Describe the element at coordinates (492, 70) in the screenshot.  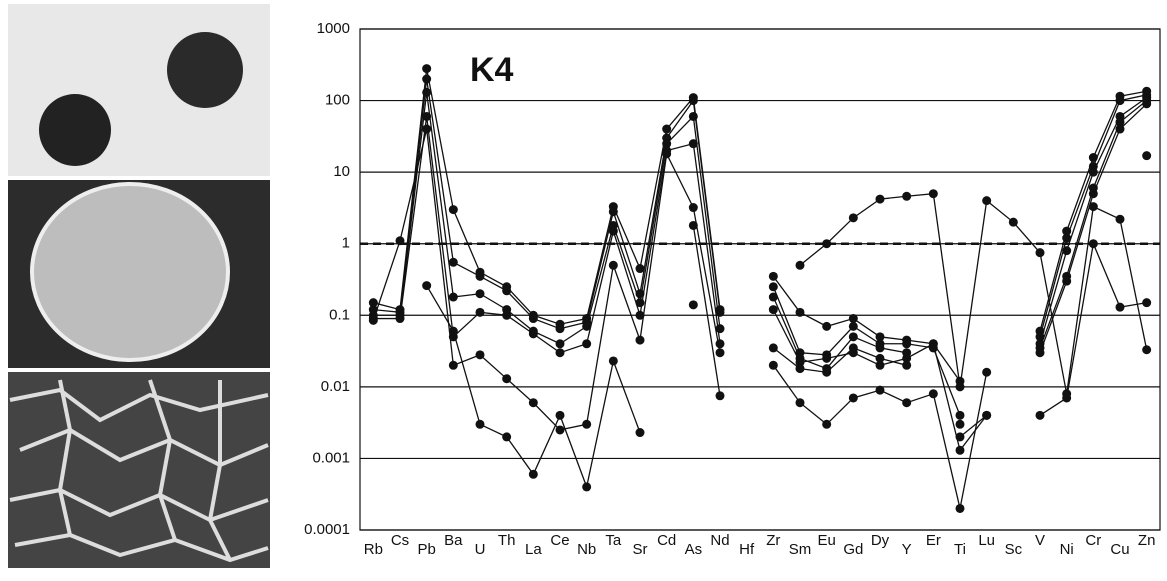
I see `annotation: K4` at that location.